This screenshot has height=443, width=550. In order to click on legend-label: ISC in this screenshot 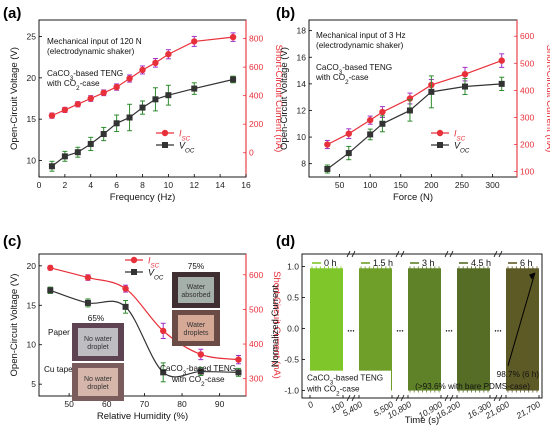, I will do `click(460, 136)`.